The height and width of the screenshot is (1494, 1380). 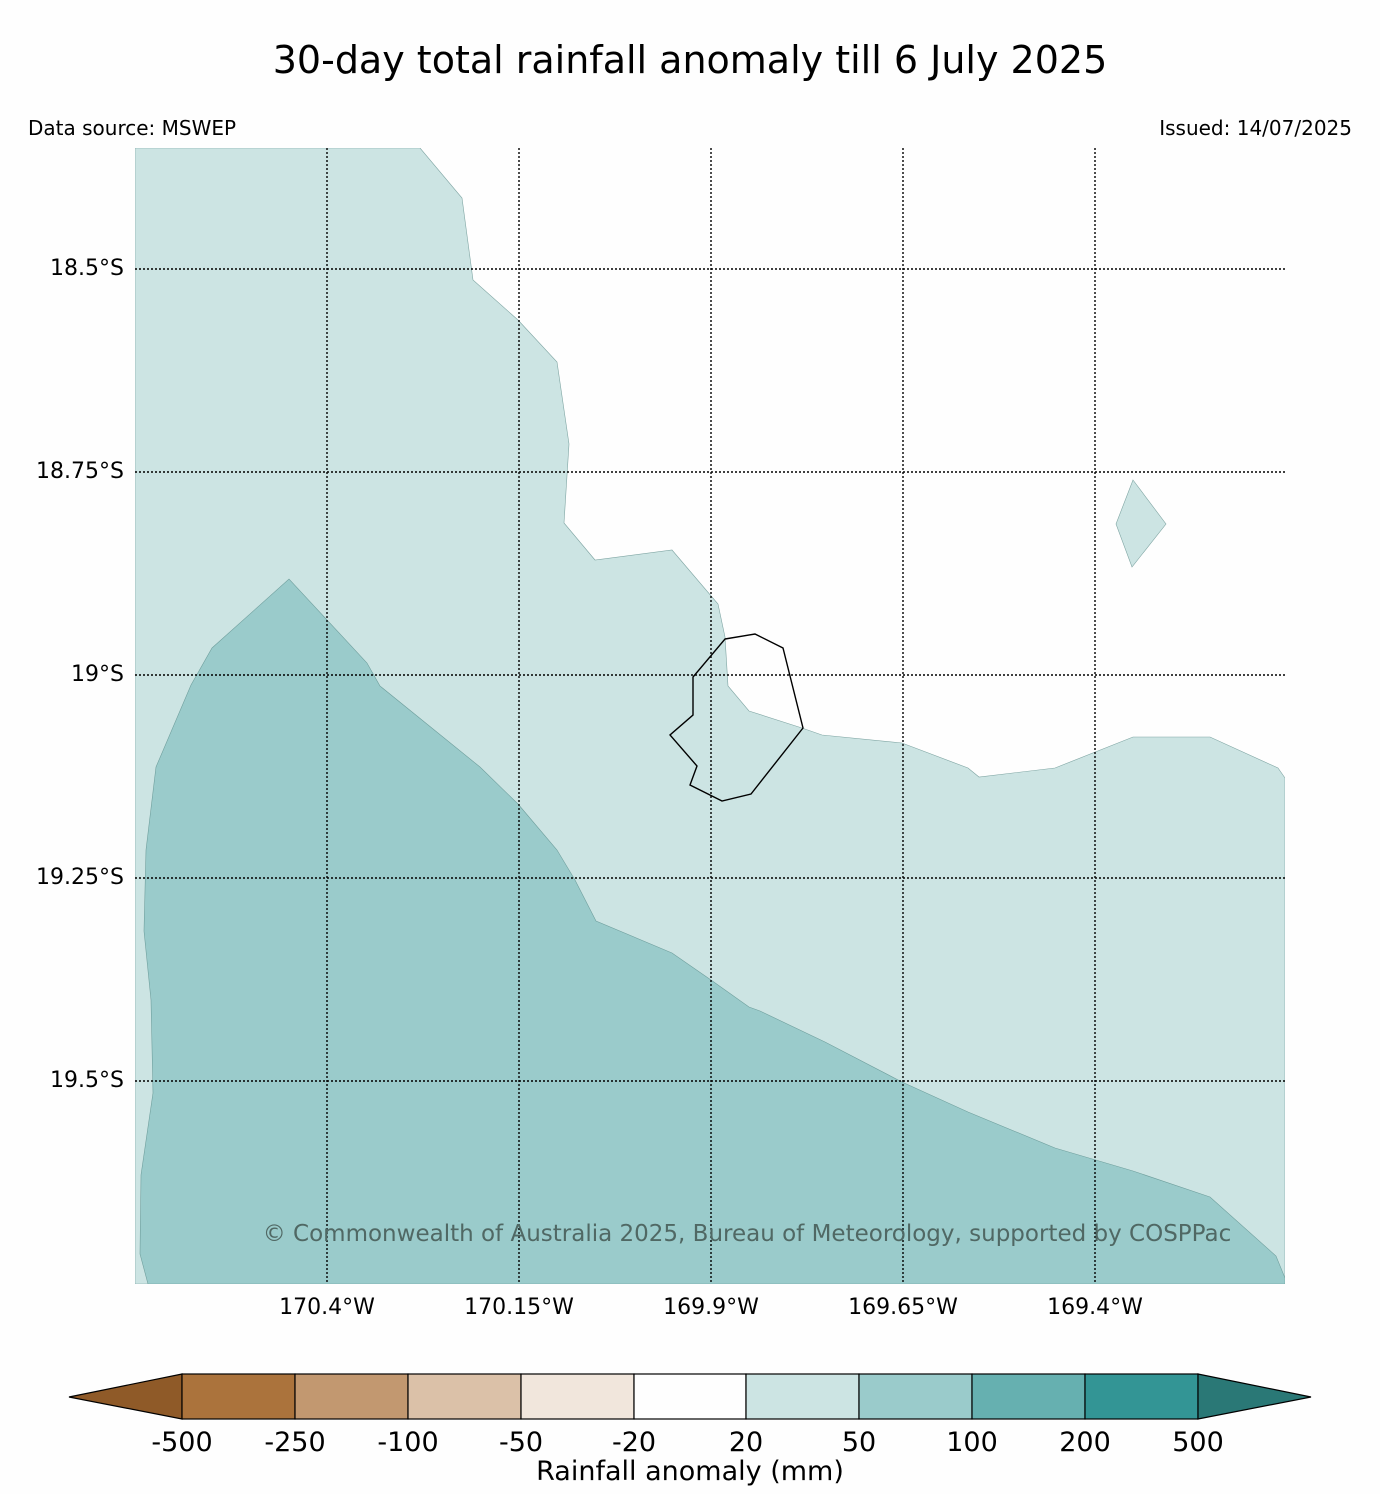 I want to click on colorbar-extend-low, so click(x=125, y=1396).